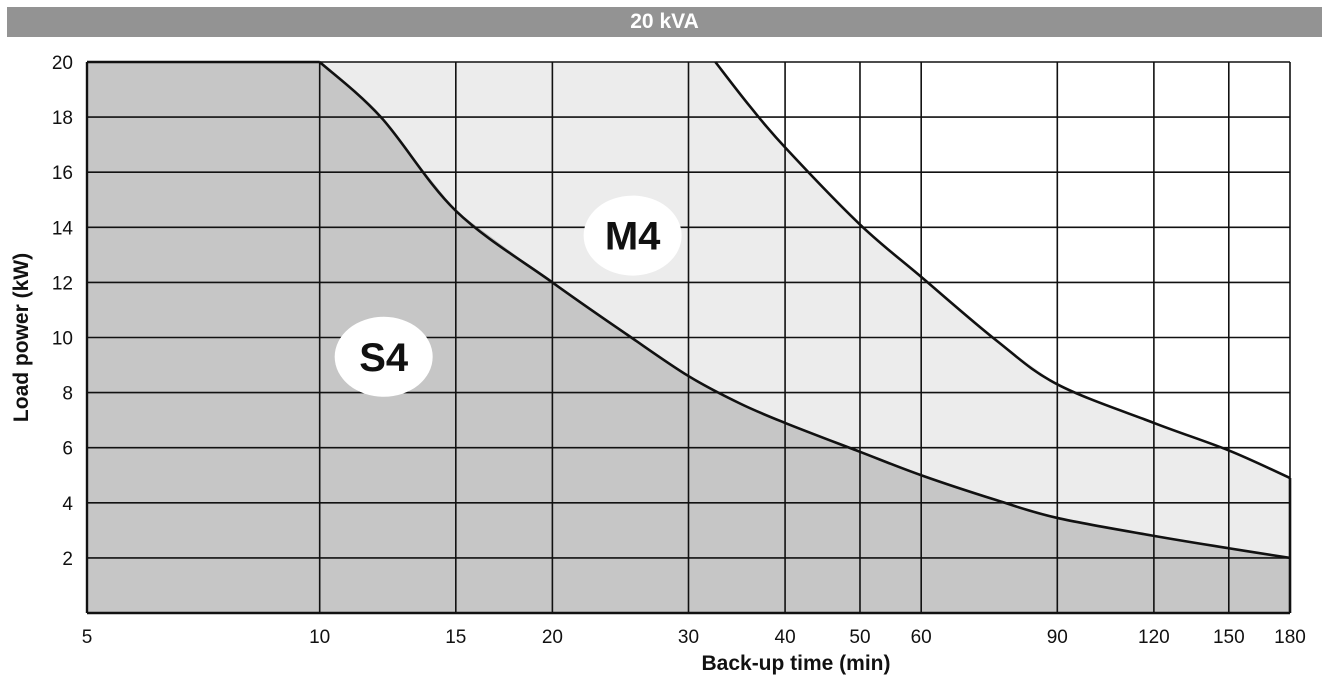 Image resolution: width=1329 pixels, height=680 pixels. What do you see at coordinates (21, 337) in the screenshot?
I see `y-axis-label: Load power (kW)` at bounding box center [21, 337].